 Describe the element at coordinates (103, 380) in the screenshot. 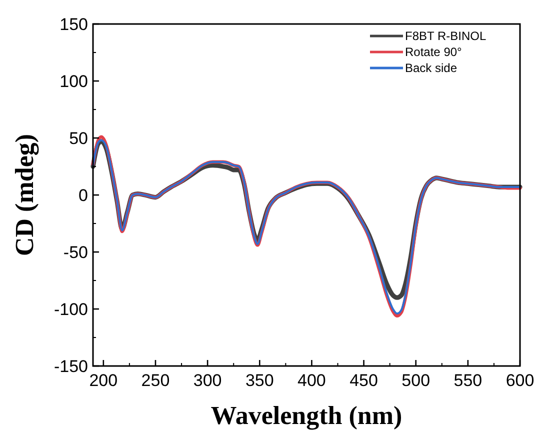

I see `x-tick-label: 200` at that location.